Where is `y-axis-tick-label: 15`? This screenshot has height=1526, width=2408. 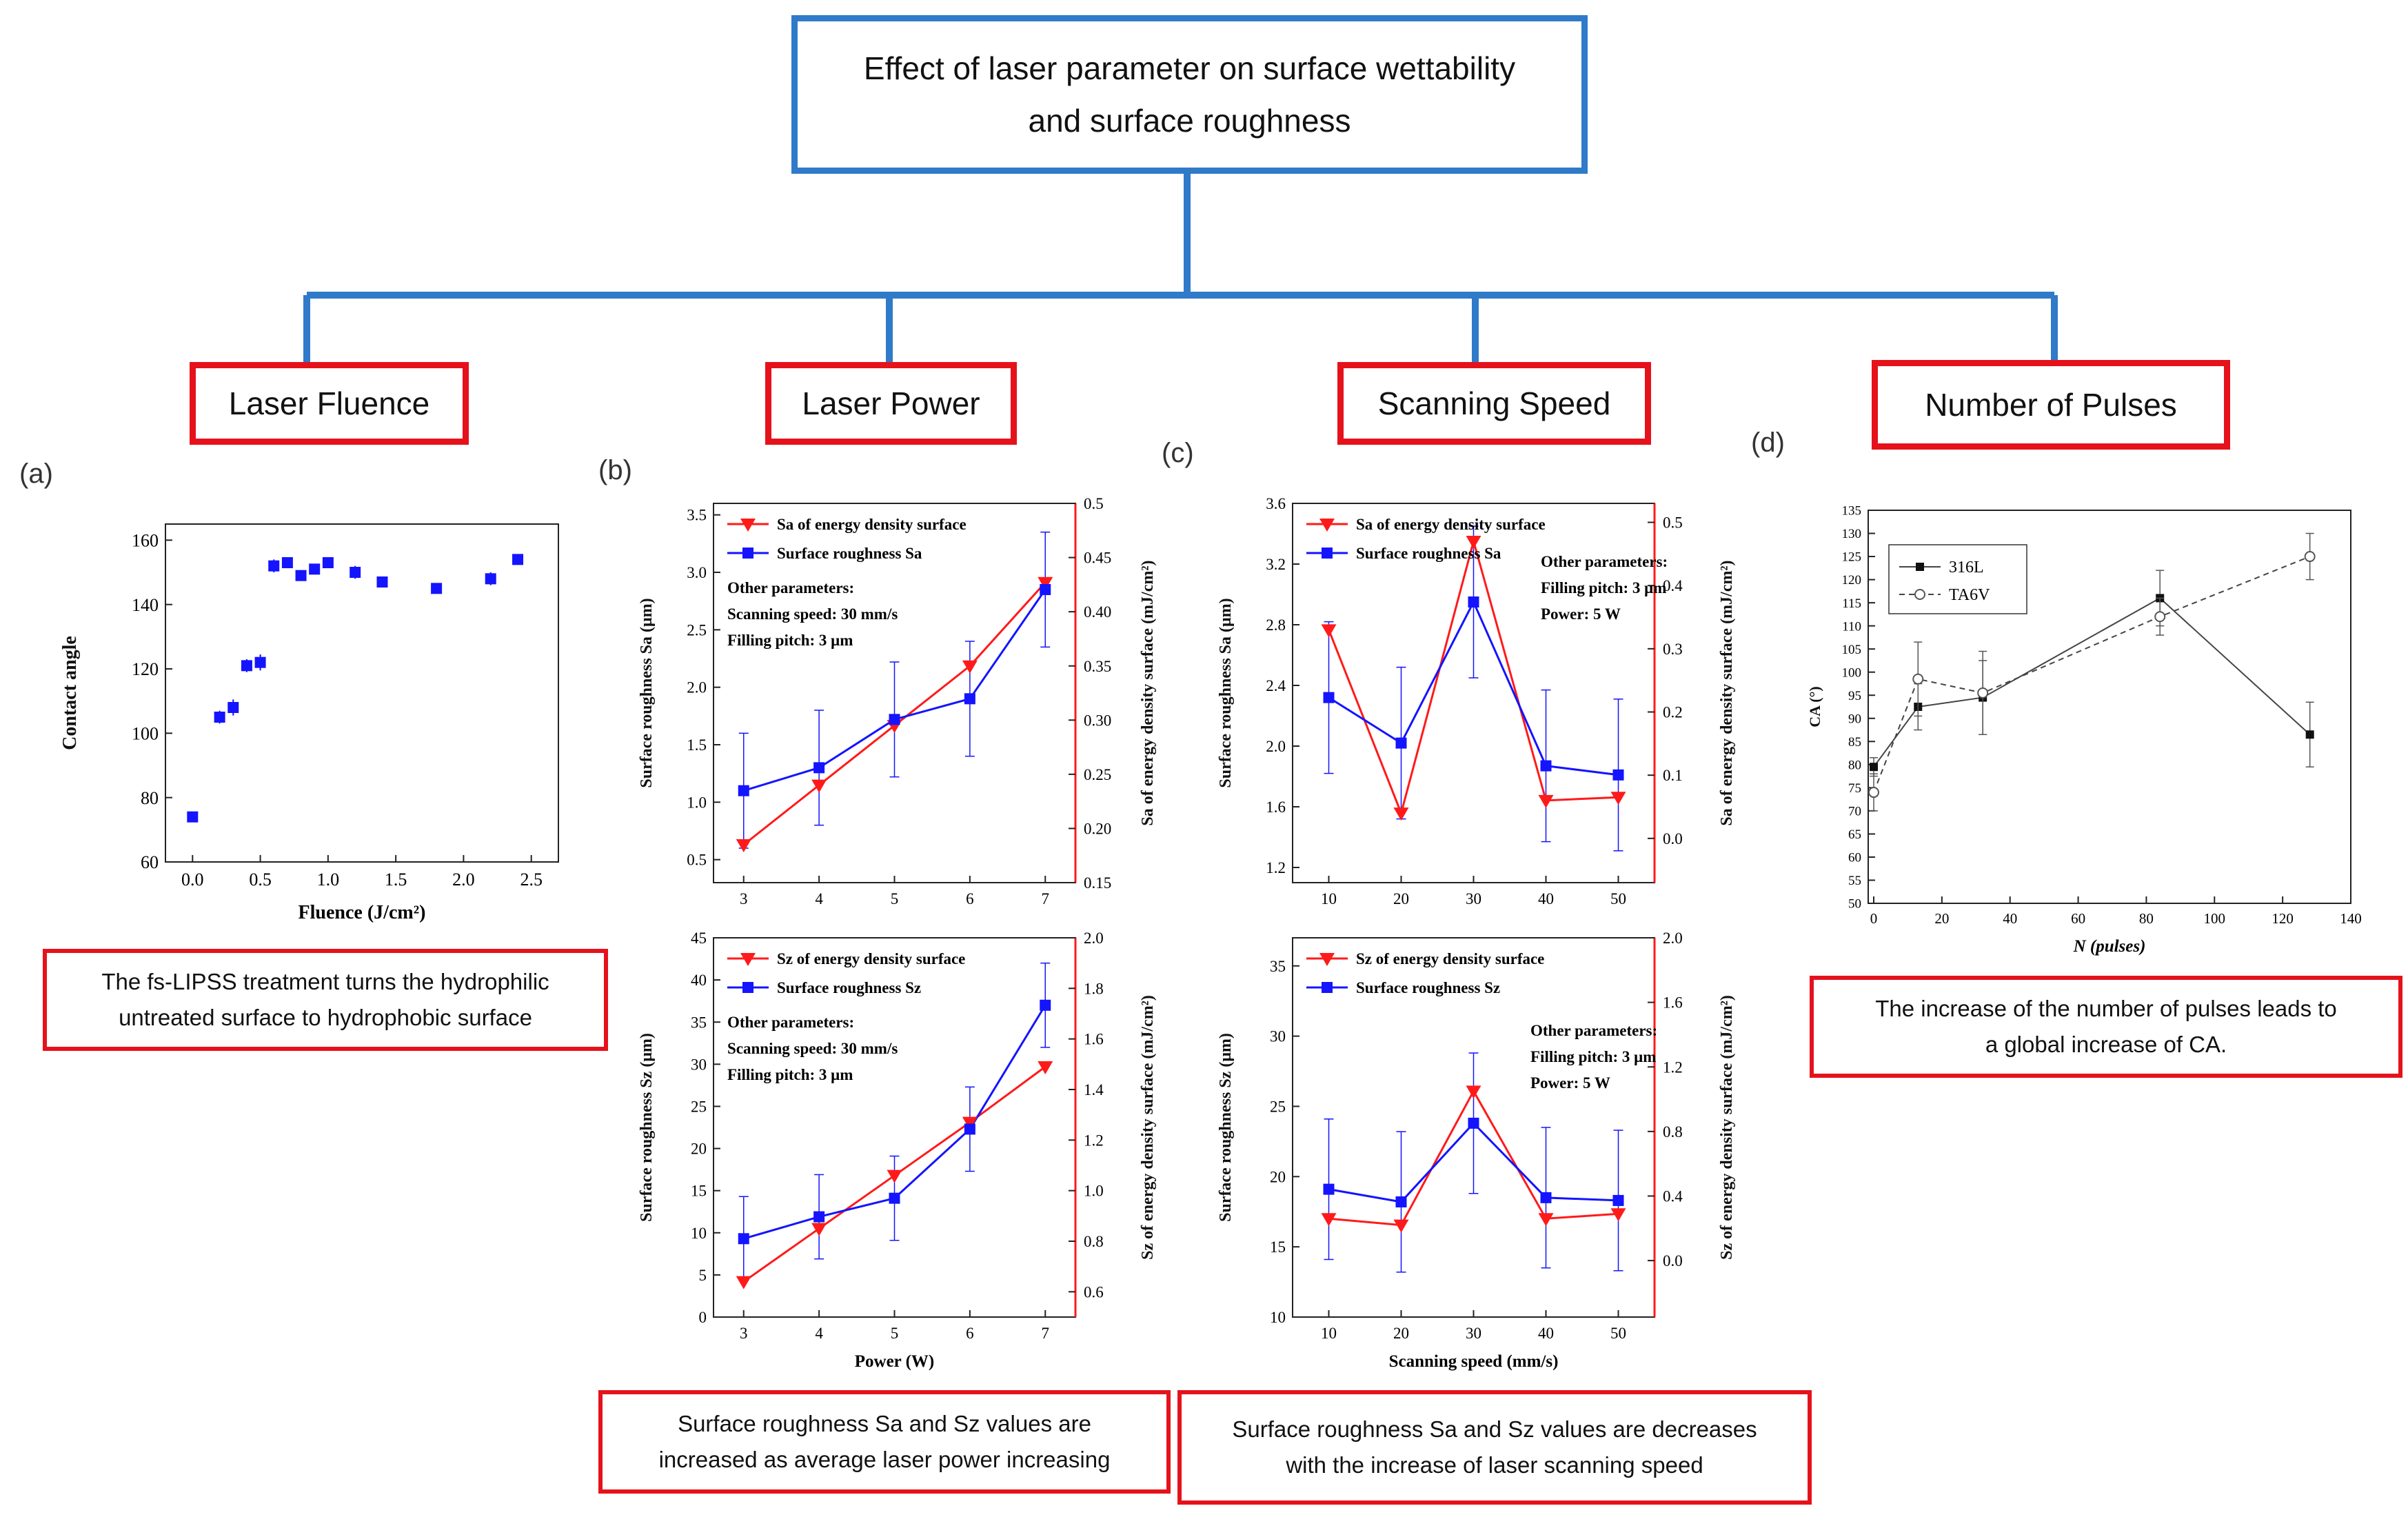 y-axis-tick-label: 15 is located at coordinates (1278, 1247).